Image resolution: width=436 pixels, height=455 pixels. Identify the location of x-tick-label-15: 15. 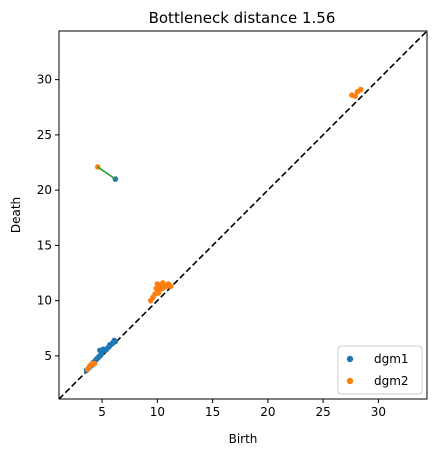
(212, 412).